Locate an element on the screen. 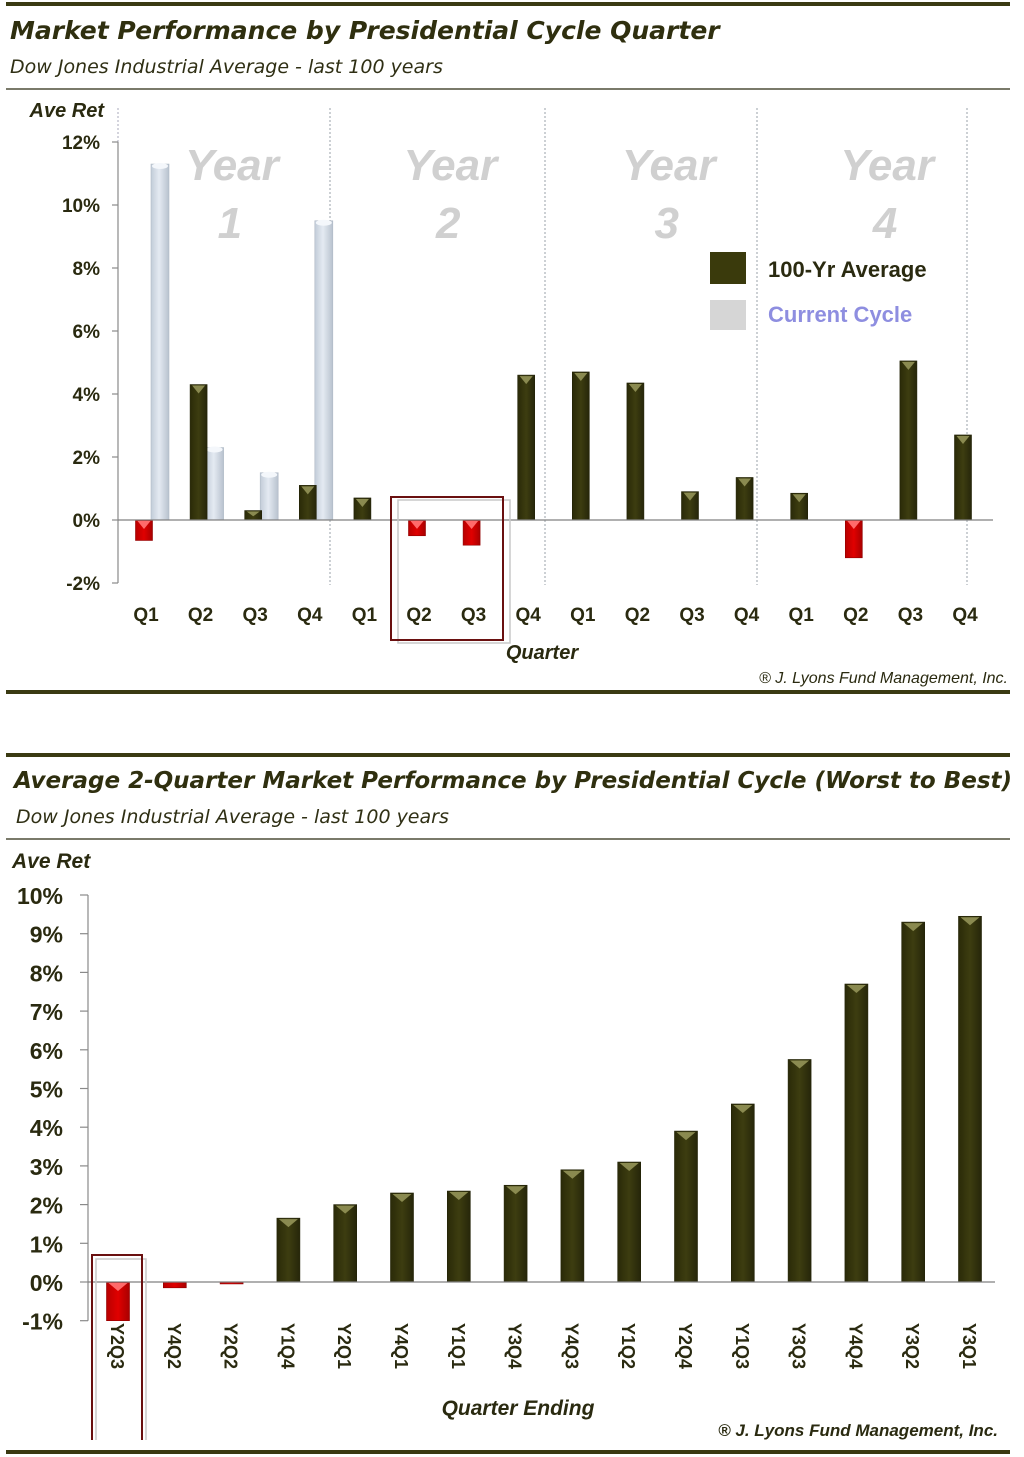  chart1-y-tick-label: -2% is located at coordinates (83, 584).